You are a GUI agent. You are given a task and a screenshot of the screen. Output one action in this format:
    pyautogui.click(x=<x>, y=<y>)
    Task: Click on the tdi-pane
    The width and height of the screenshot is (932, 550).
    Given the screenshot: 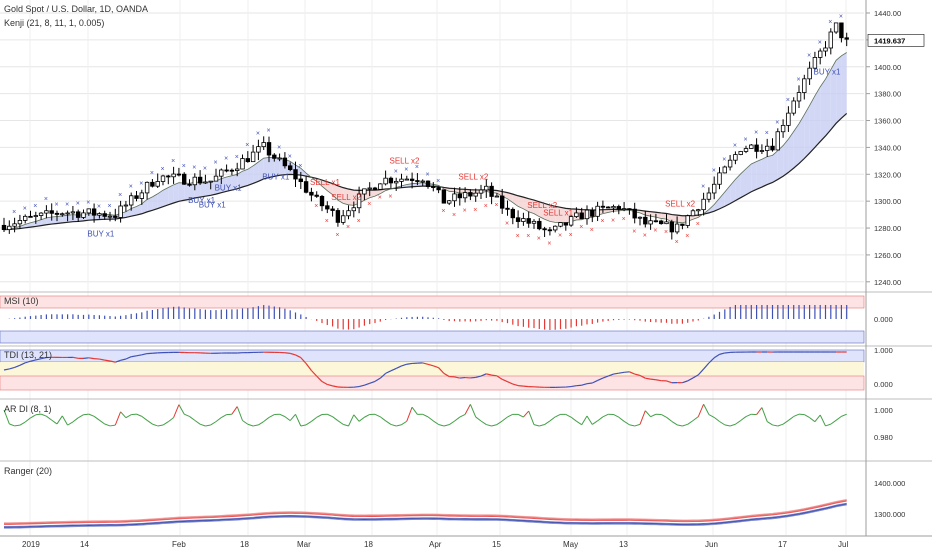 What is the action you would take?
    pyautogui.click(x=466, y=368)
    